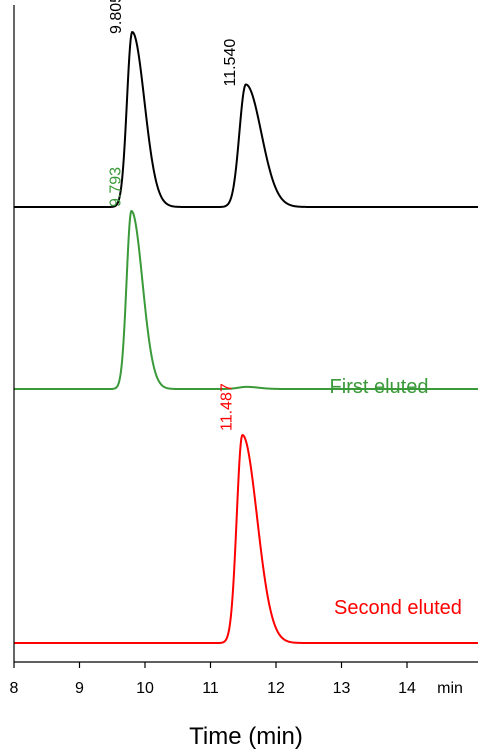  I want to click on x-tick-label-11: 11, so click(210, 688).